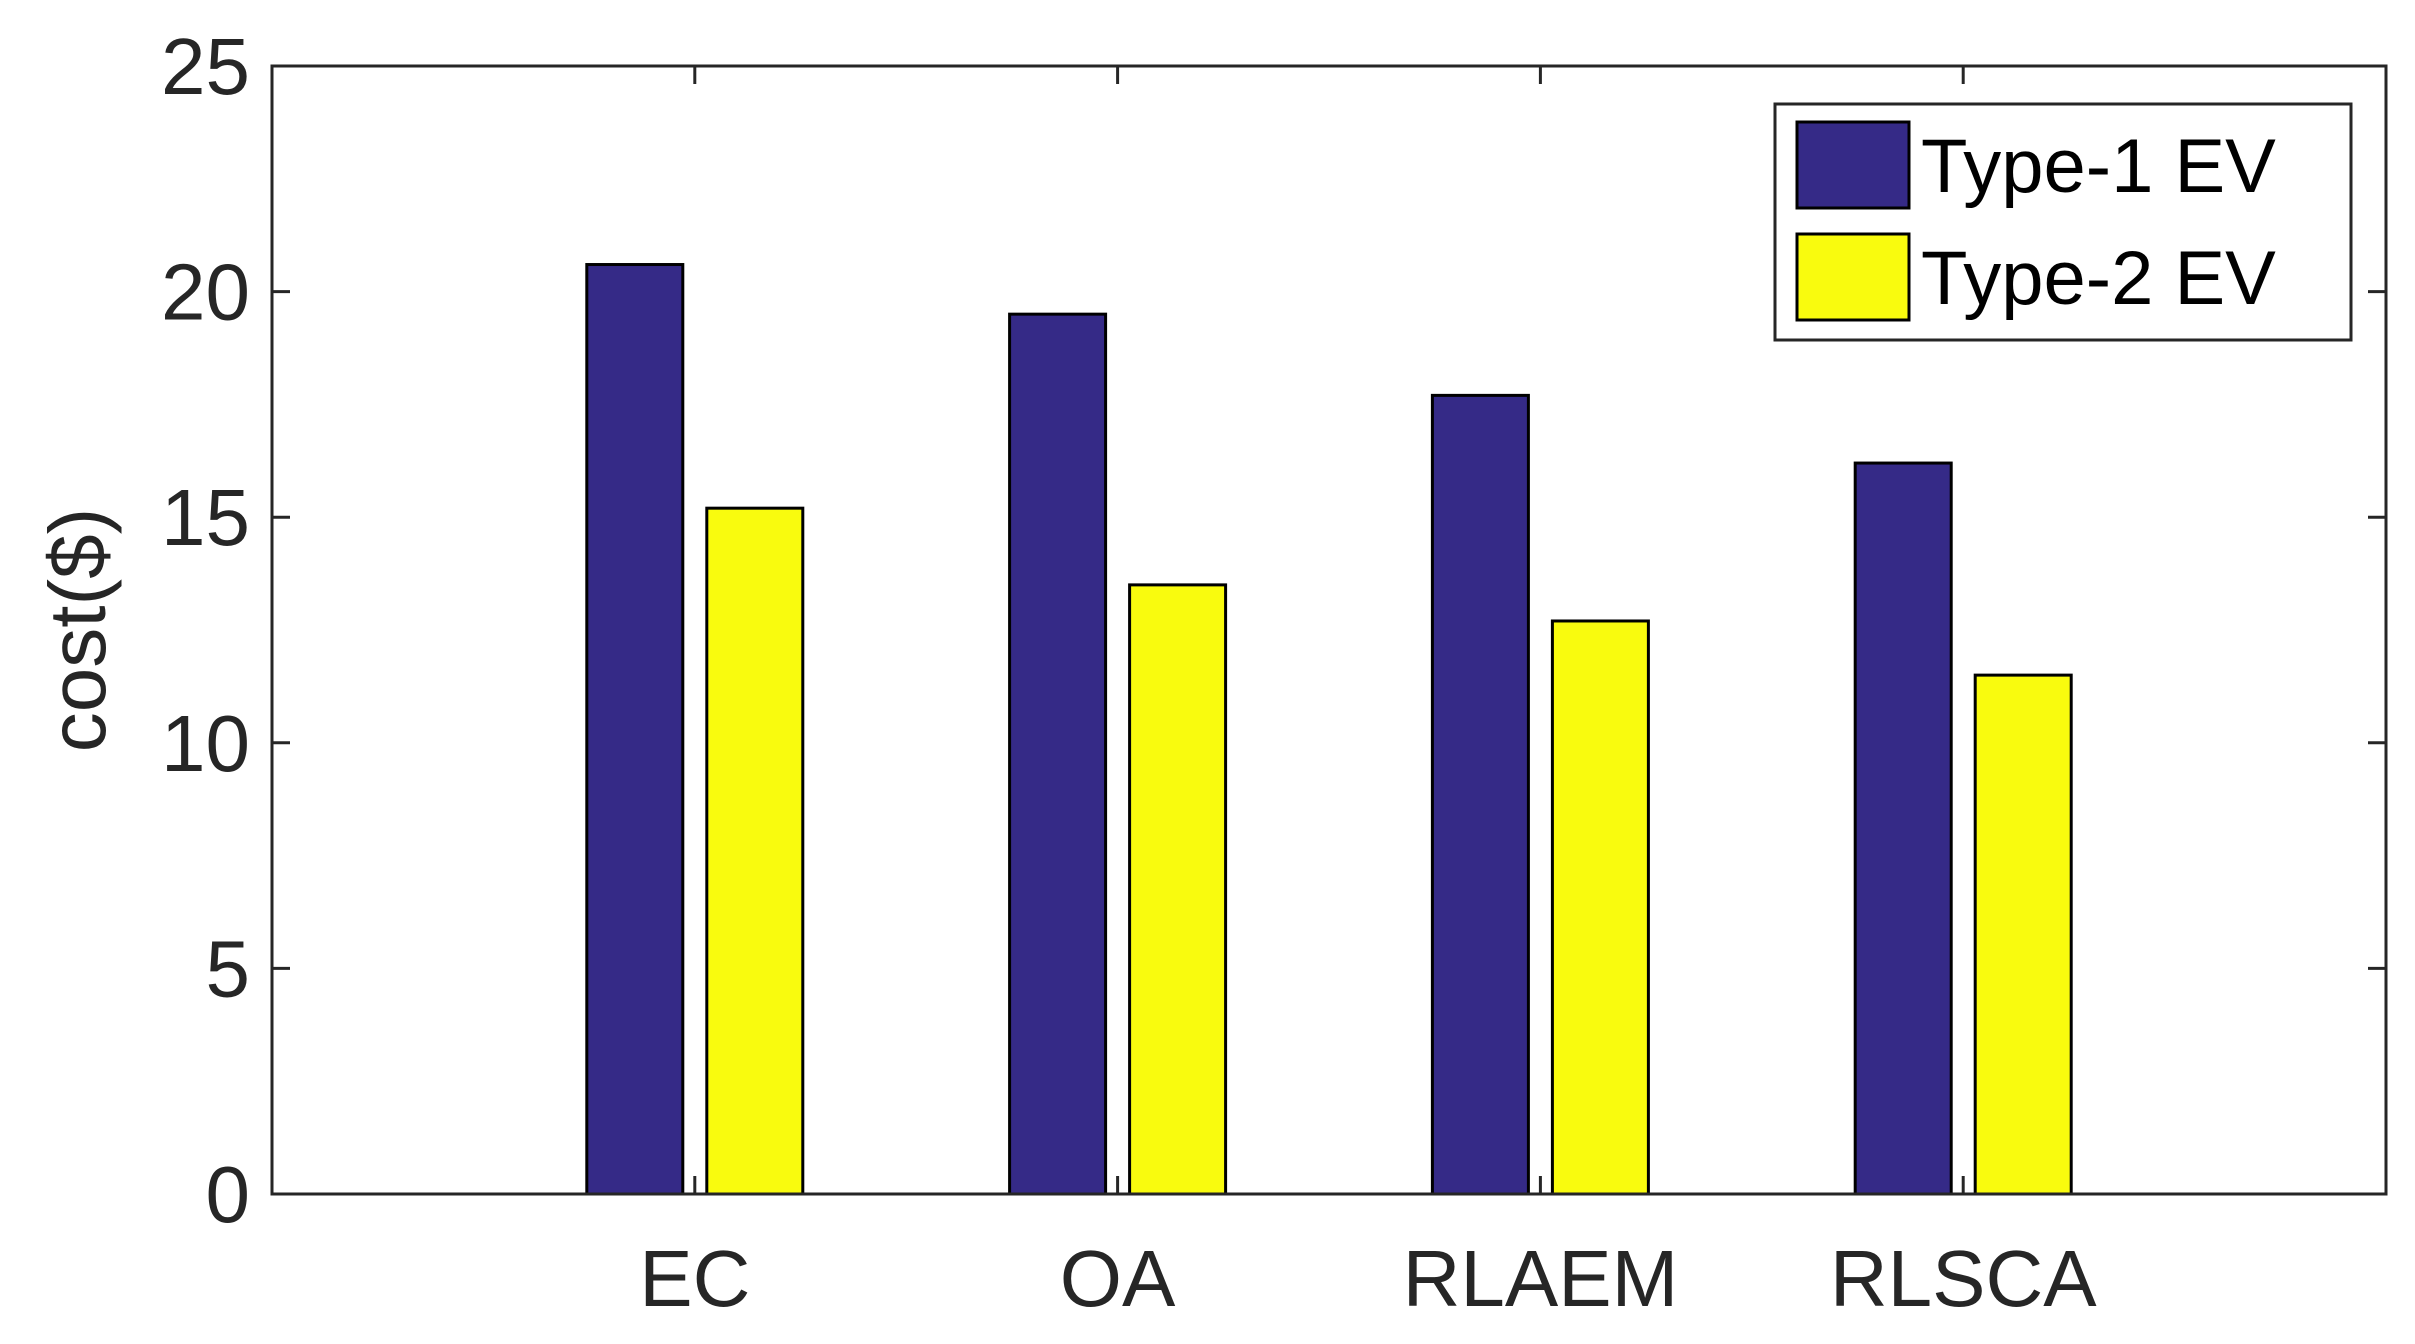  I want to click on bar-series-2-ec, so click(755, 851).